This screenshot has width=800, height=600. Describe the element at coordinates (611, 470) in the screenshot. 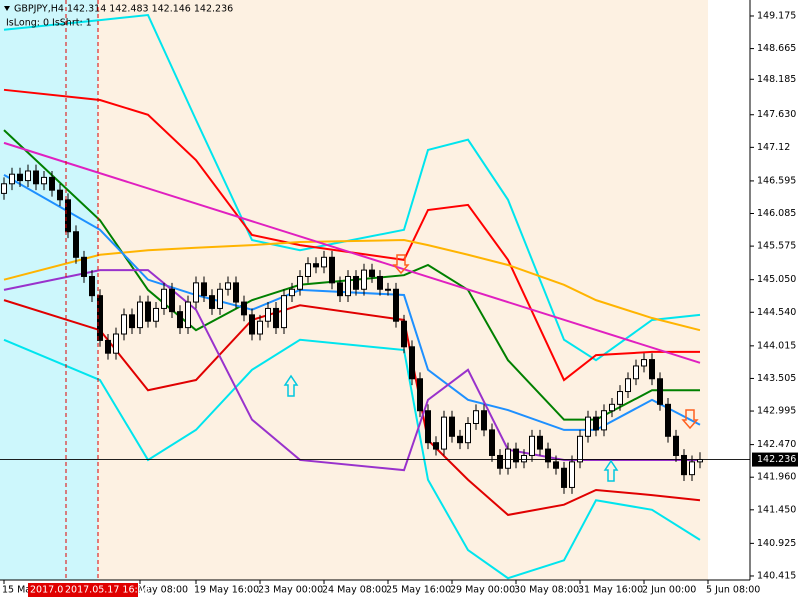

I see `buy-arrow` at that location.